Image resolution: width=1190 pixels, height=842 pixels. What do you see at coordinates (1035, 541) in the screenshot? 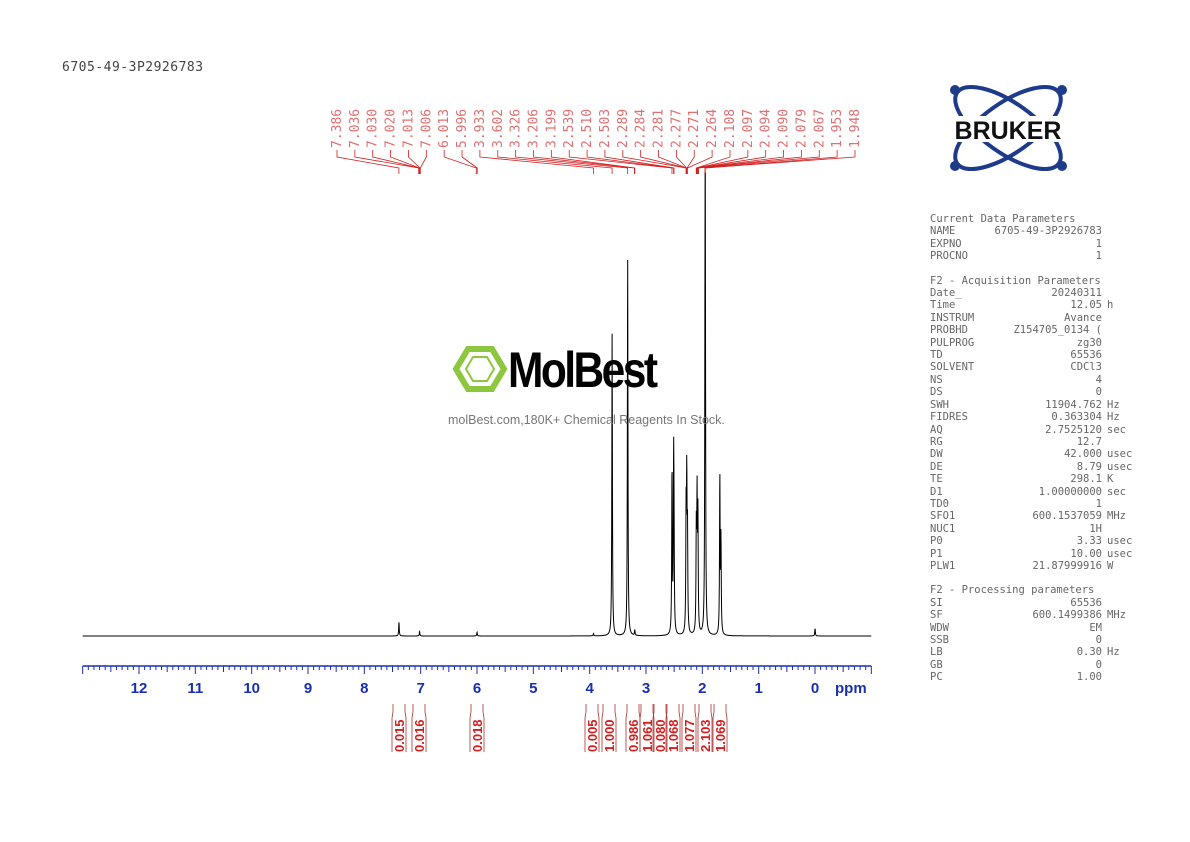
I see `parameter-row: P0 3.33 usec` at bounding box center [1035, 541].